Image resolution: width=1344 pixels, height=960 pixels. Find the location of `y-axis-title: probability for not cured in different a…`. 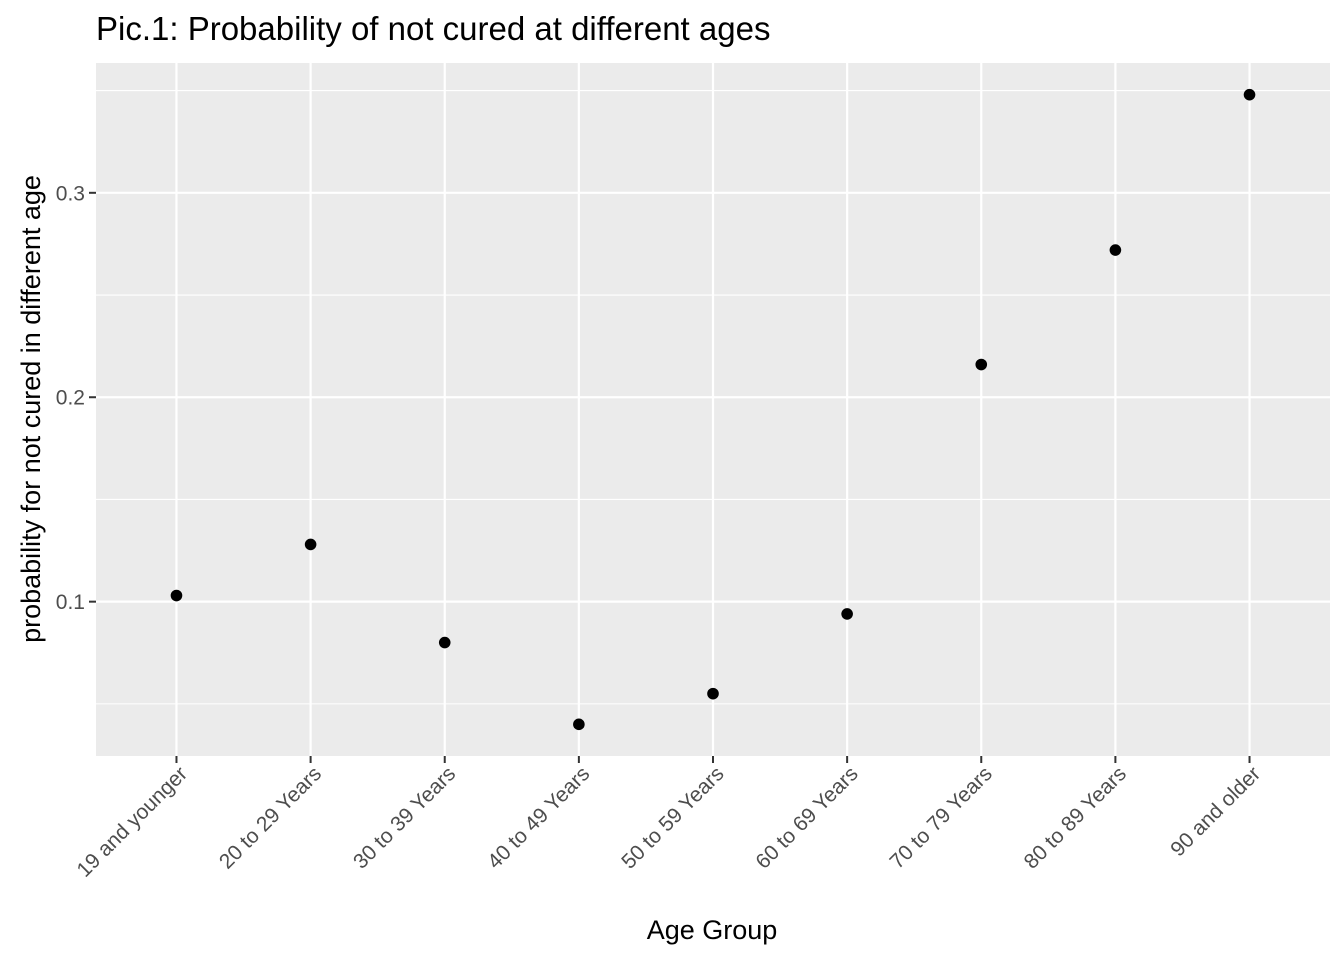

y-axis-title: probability for not cured in different a… is located at coordinates (31, 409).